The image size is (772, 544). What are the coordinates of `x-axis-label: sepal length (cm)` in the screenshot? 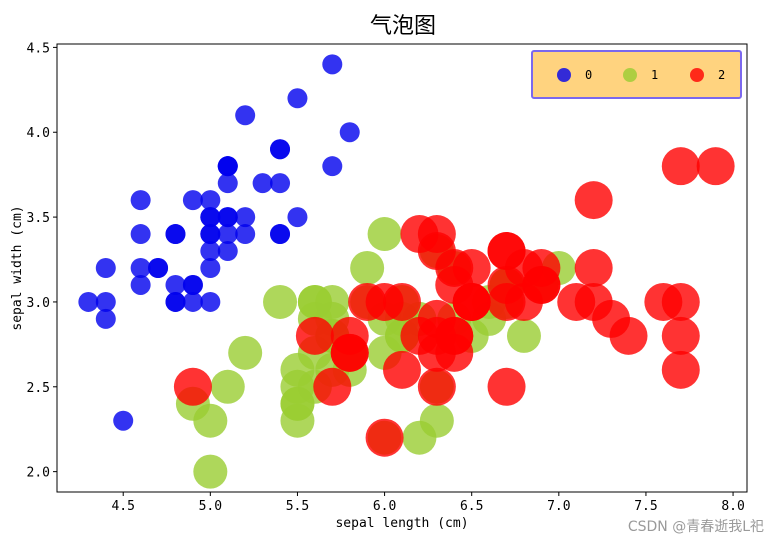 It's located at (401, 523).